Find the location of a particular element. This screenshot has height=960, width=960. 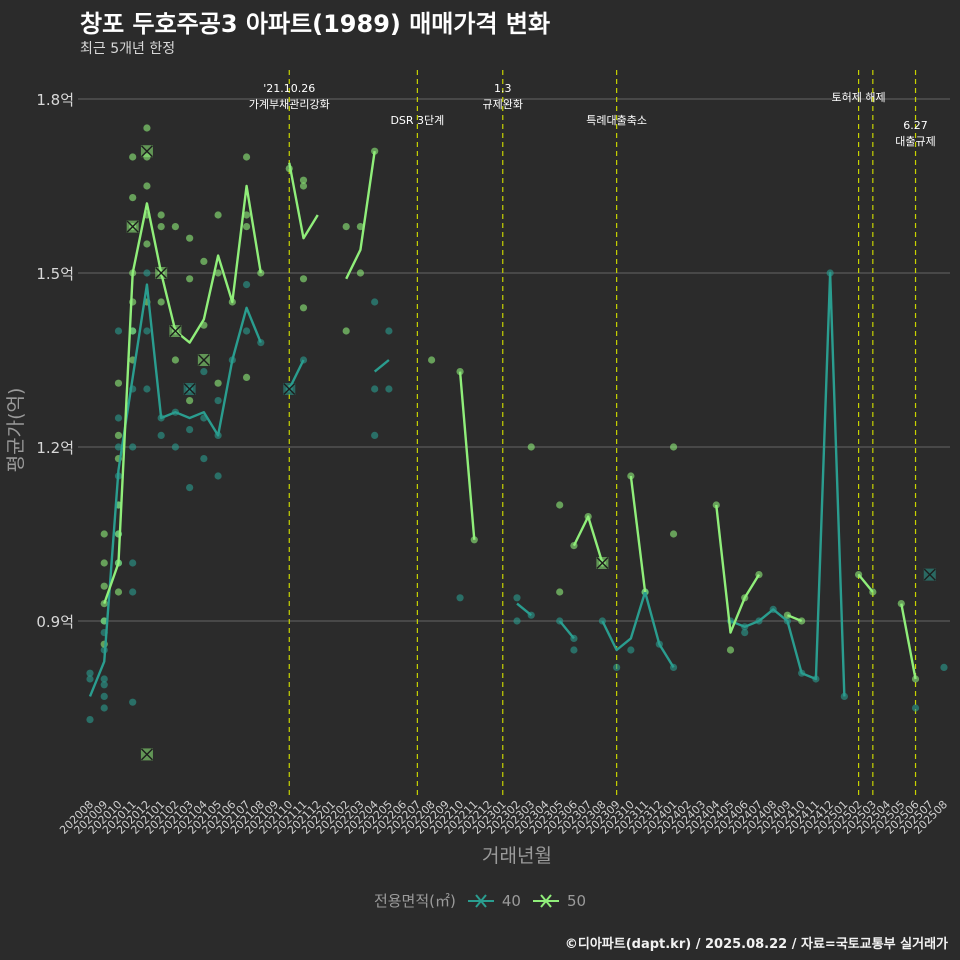

chart-subtitle: 최근 5개년 한정 is located at coordinates (128, 49).